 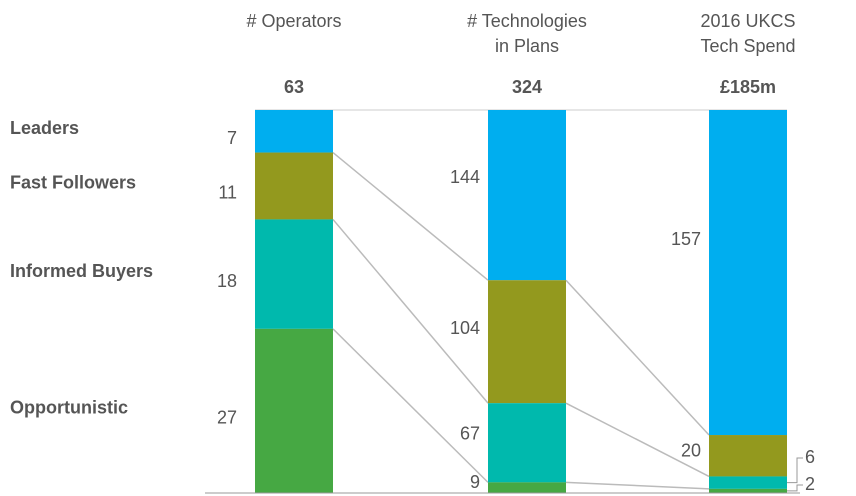 What do you see at coordinates (69, 408) in the screenshot?
I see `series-name: Opportunistic` at bounding box center [69, 408].